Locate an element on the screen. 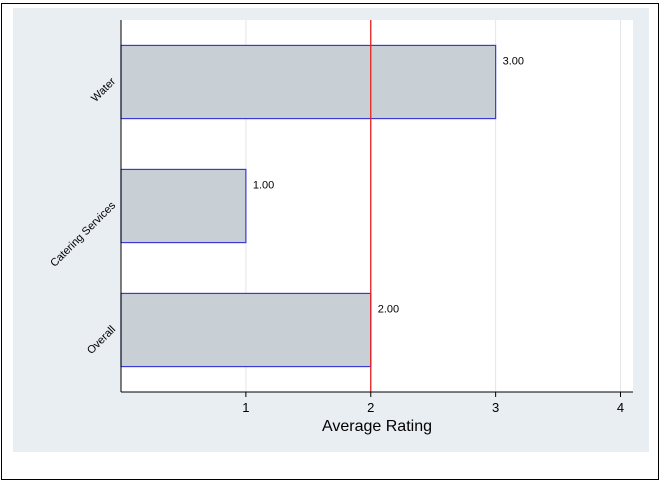 The image size is (662, 483). bar-catering-services is located at coordinates (183, 206).